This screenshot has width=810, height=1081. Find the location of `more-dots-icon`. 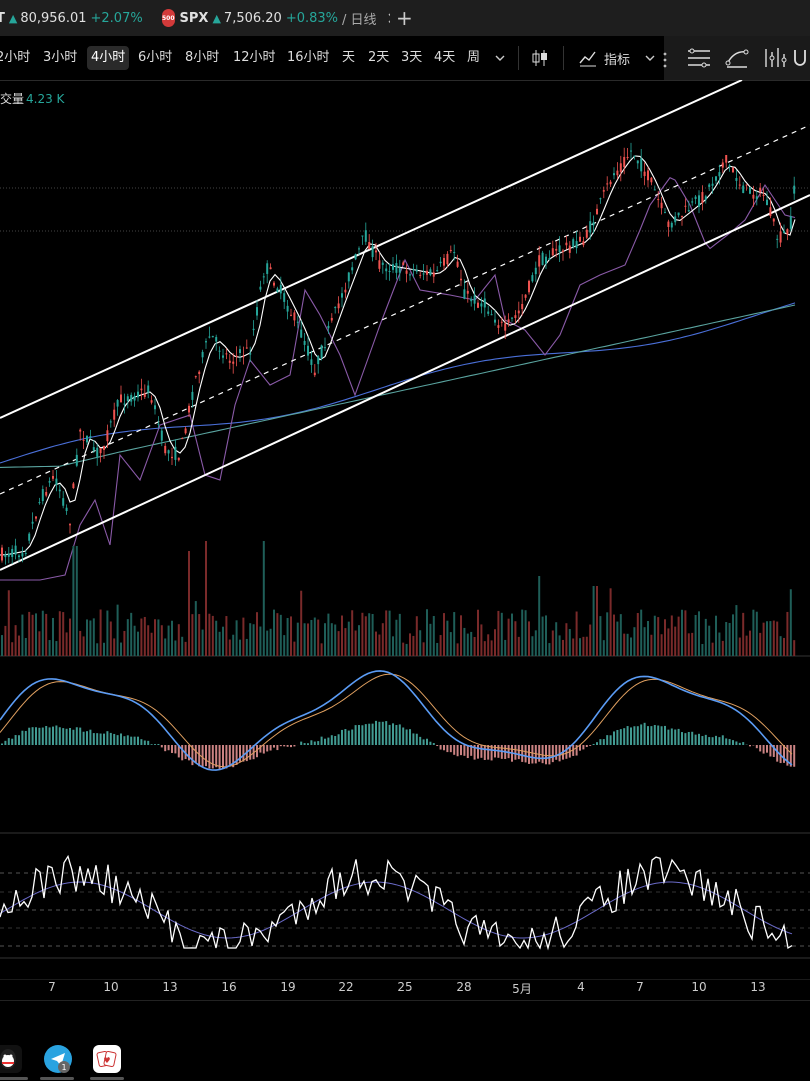

more-dots-icon is located at coordinates (665, 60).